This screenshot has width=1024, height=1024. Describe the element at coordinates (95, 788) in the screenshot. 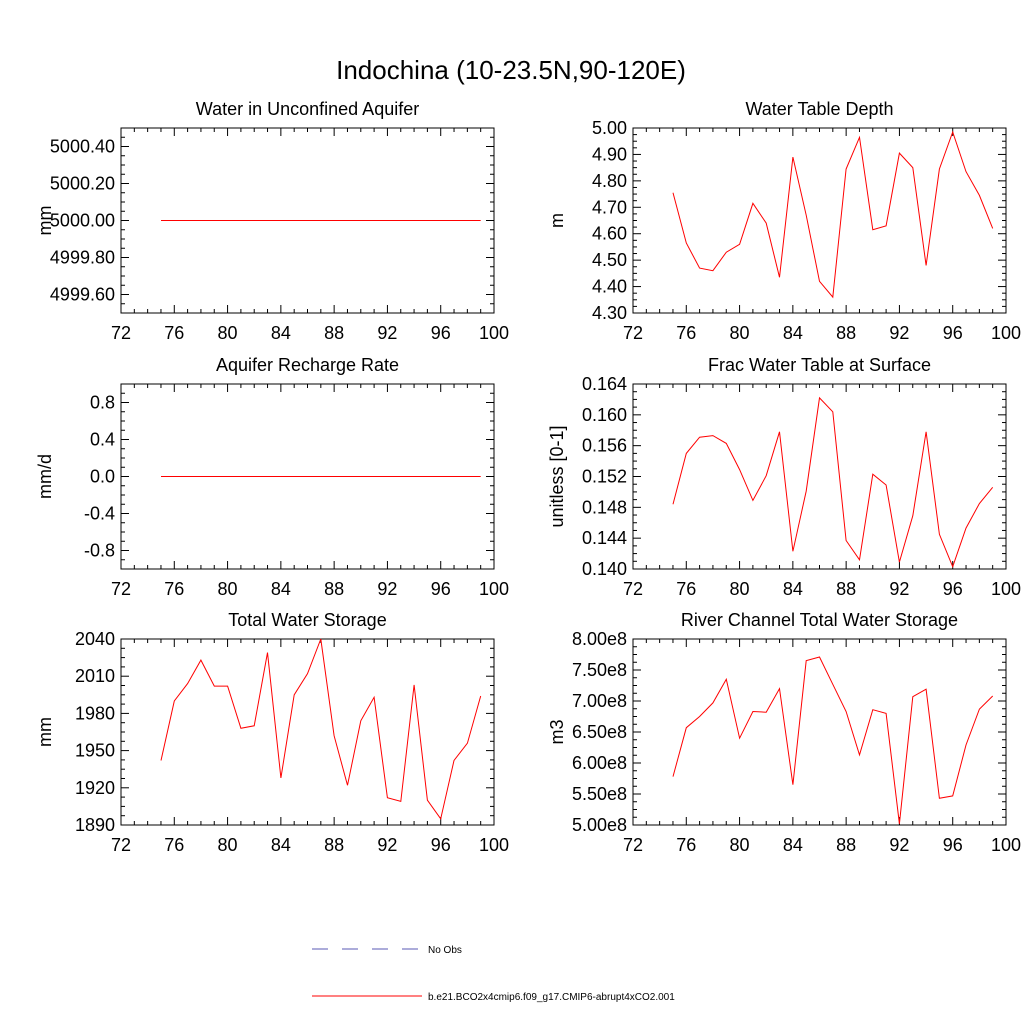

I see `y-tick-label: 1920` at that location.